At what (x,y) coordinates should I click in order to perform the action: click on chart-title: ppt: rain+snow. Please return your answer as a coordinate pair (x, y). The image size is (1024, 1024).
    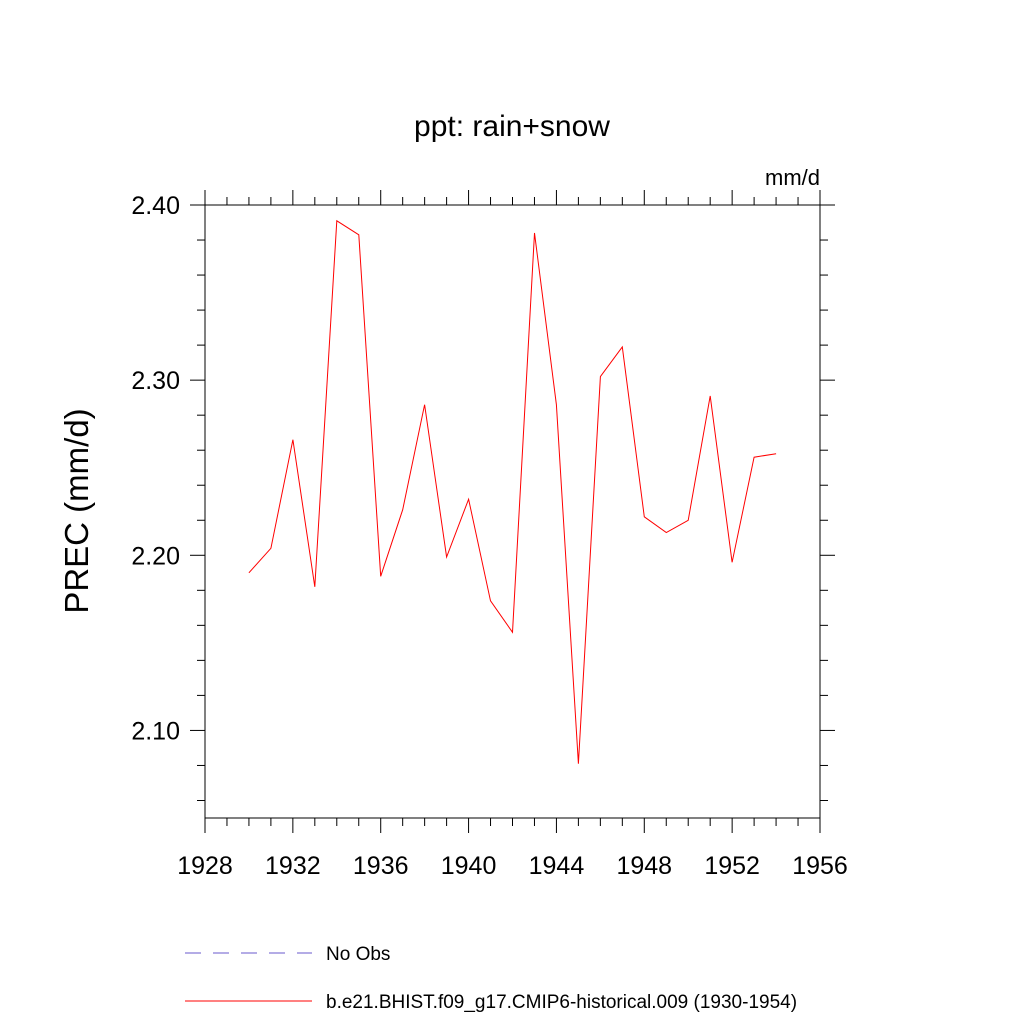
    Looking at the image, I should click on (512, 126).